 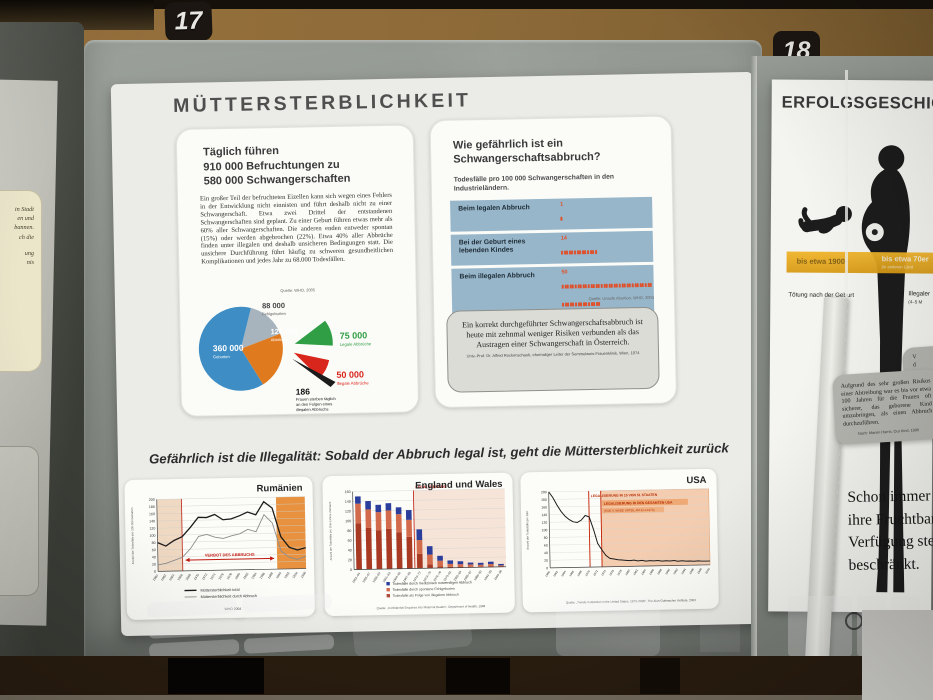 What do you see at coordinates (30, 263) in the screenshot?
I see `fragment-line: nis` at bounding box center [30, 263].